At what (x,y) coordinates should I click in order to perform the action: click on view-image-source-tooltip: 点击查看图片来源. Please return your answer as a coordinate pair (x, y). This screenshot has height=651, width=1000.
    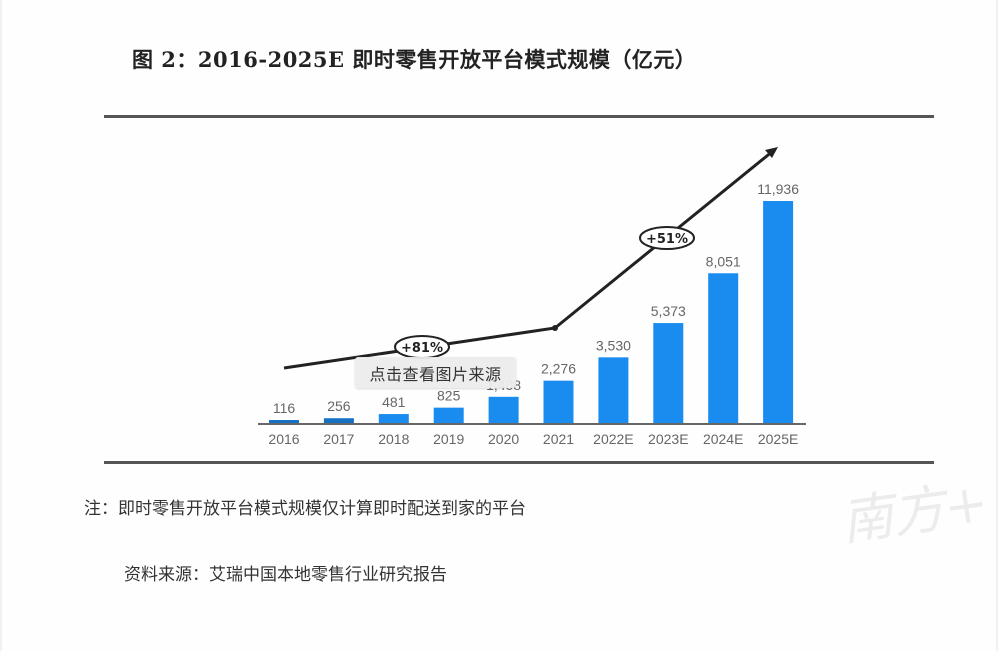
    Looking at the image, I should click on (435, 372).